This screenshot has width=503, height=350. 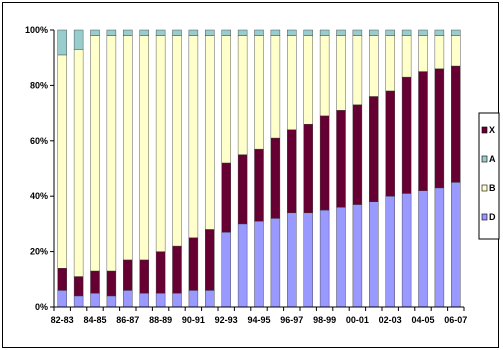 What do you see at coordinates (324, 320) in the screenshot?
I see `x-tick-label: 98-99` at bounding box center [324, 320].